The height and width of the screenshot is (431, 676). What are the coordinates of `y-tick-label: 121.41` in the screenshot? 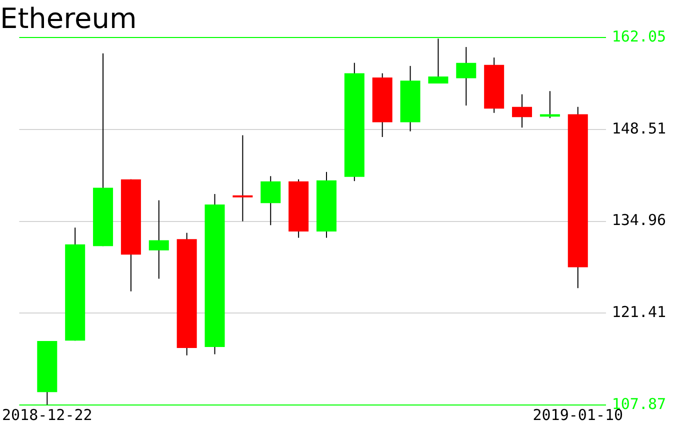 It's located at (639, 312).